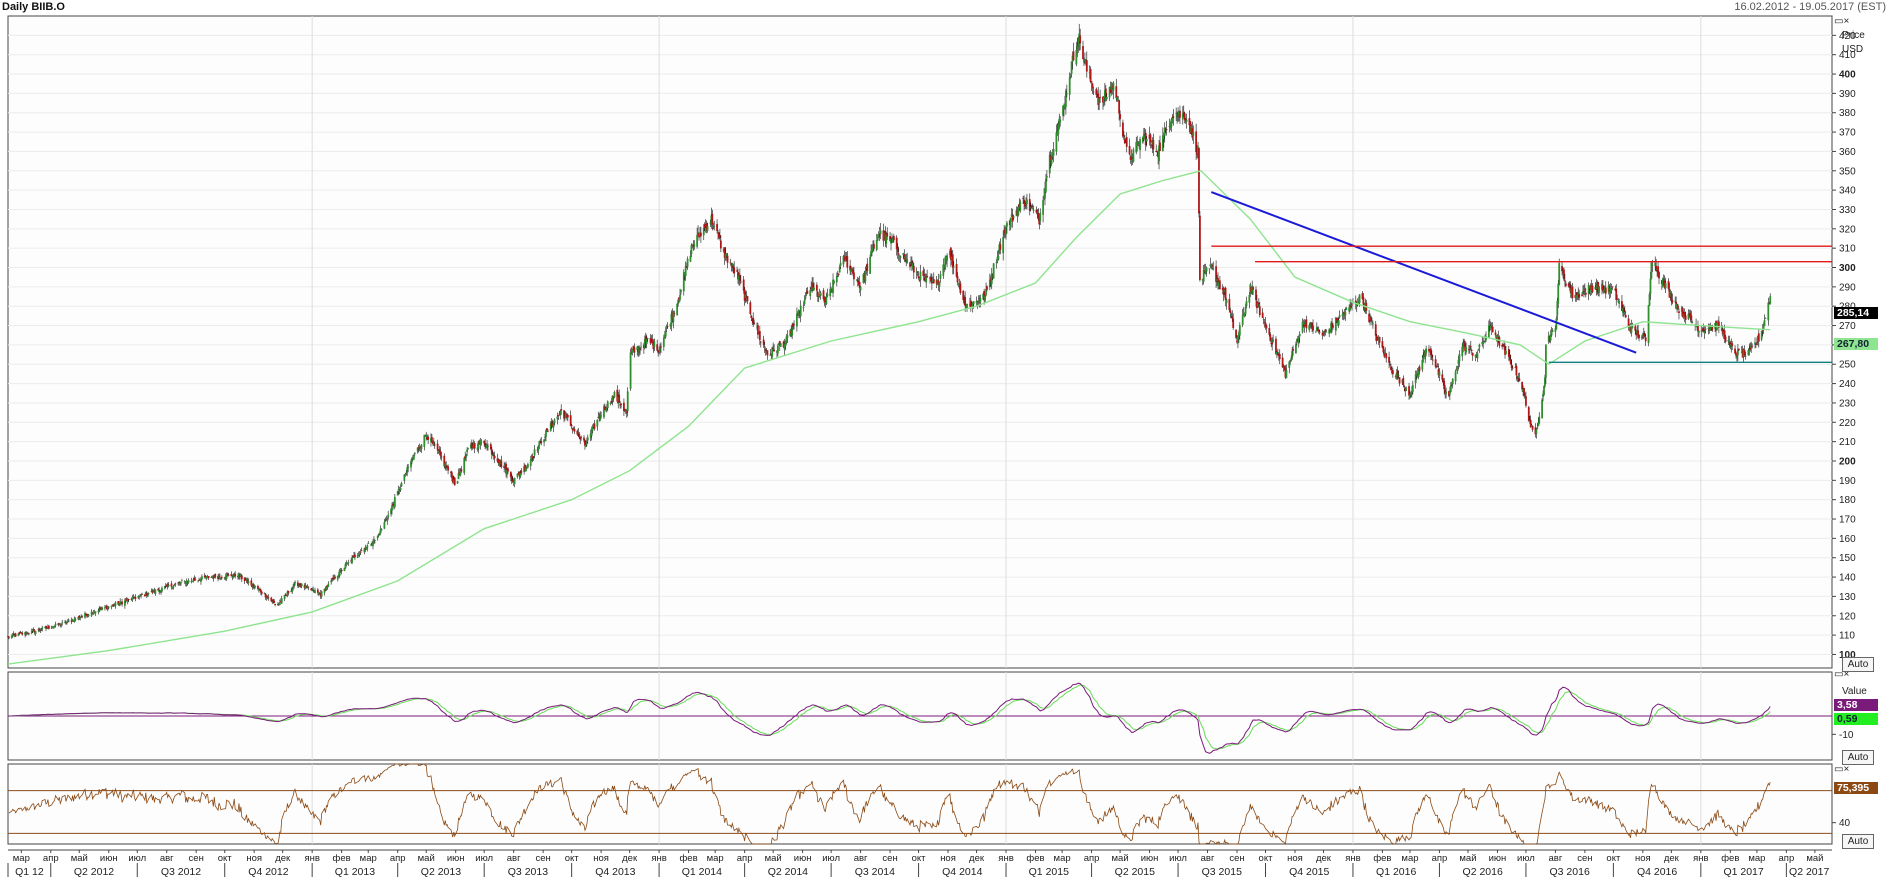  Describe the element at coordinates (1382, 858) in the screenshot. I see `month-label: фев` at that location.